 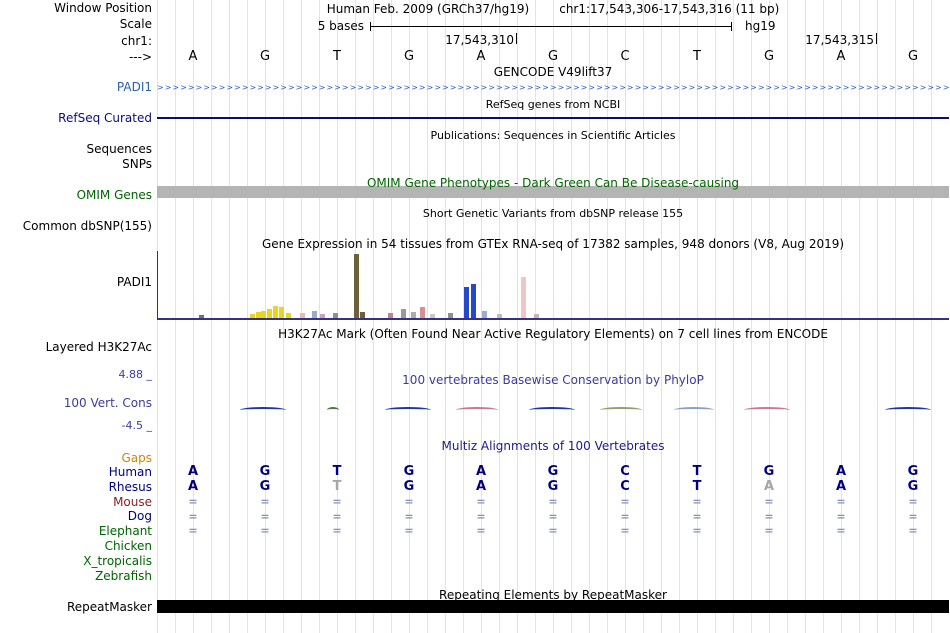 I want to click on cons-track-label: 100 Vert. Cons, so click(x=107, y=403).